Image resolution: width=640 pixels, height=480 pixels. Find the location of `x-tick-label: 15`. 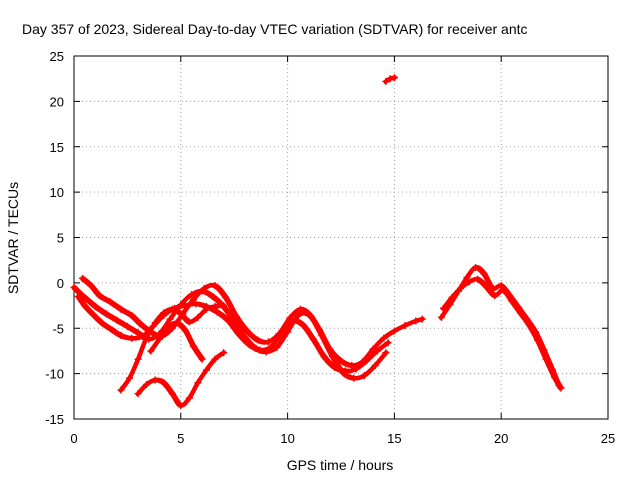

x-tick-label: 15 is located at coordinates (394, 438).